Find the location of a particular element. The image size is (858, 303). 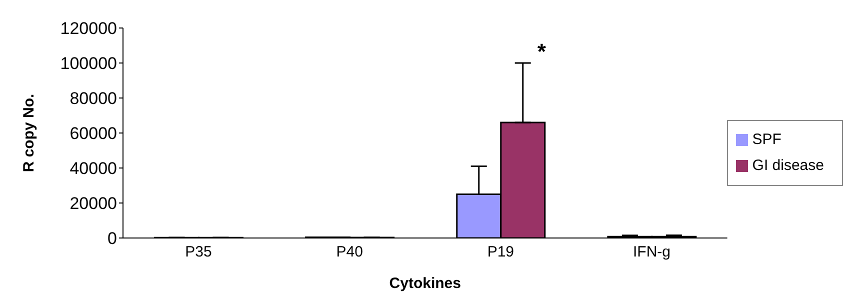

x-tick-label: P35 is located at coordinates (198, 252).